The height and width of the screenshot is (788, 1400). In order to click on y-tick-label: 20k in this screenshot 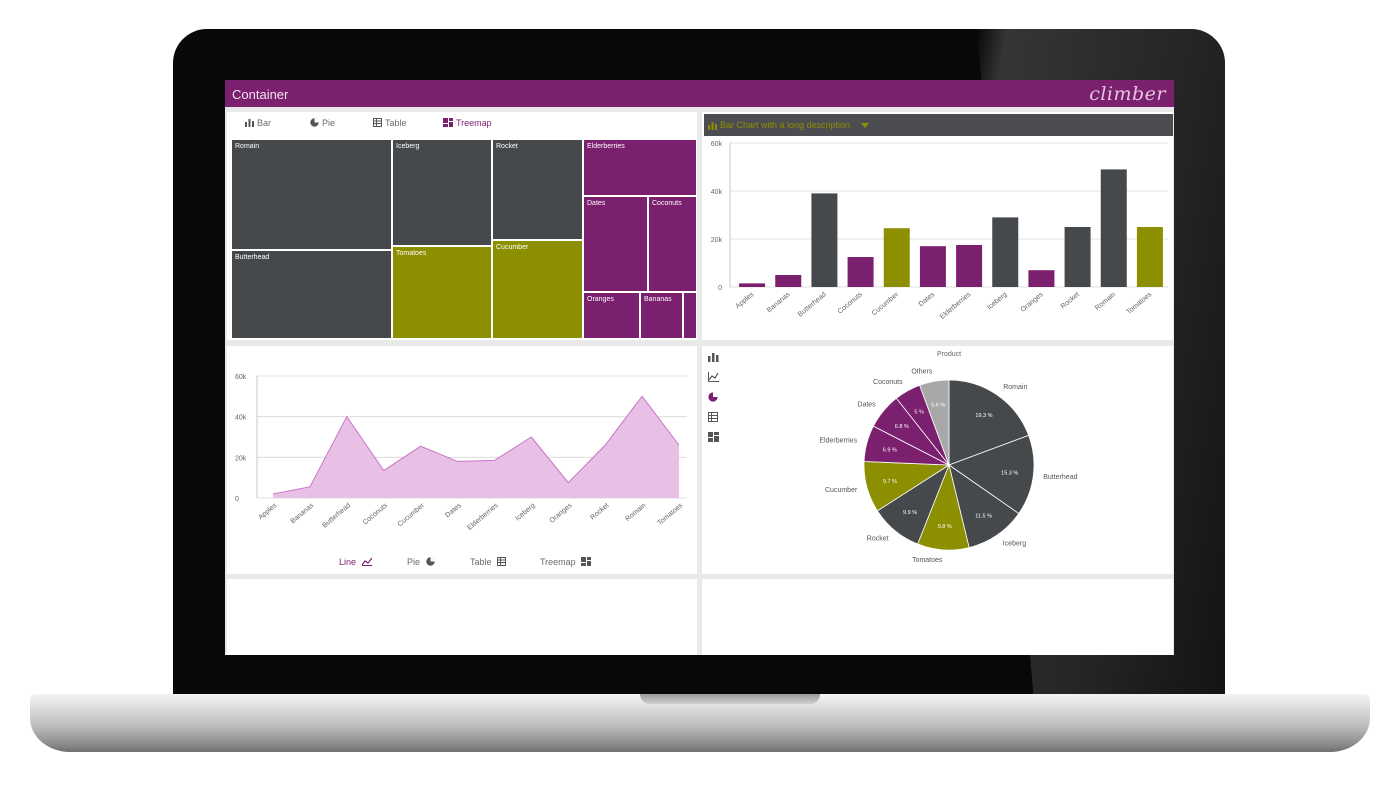, I will do `click(241, 458)`.